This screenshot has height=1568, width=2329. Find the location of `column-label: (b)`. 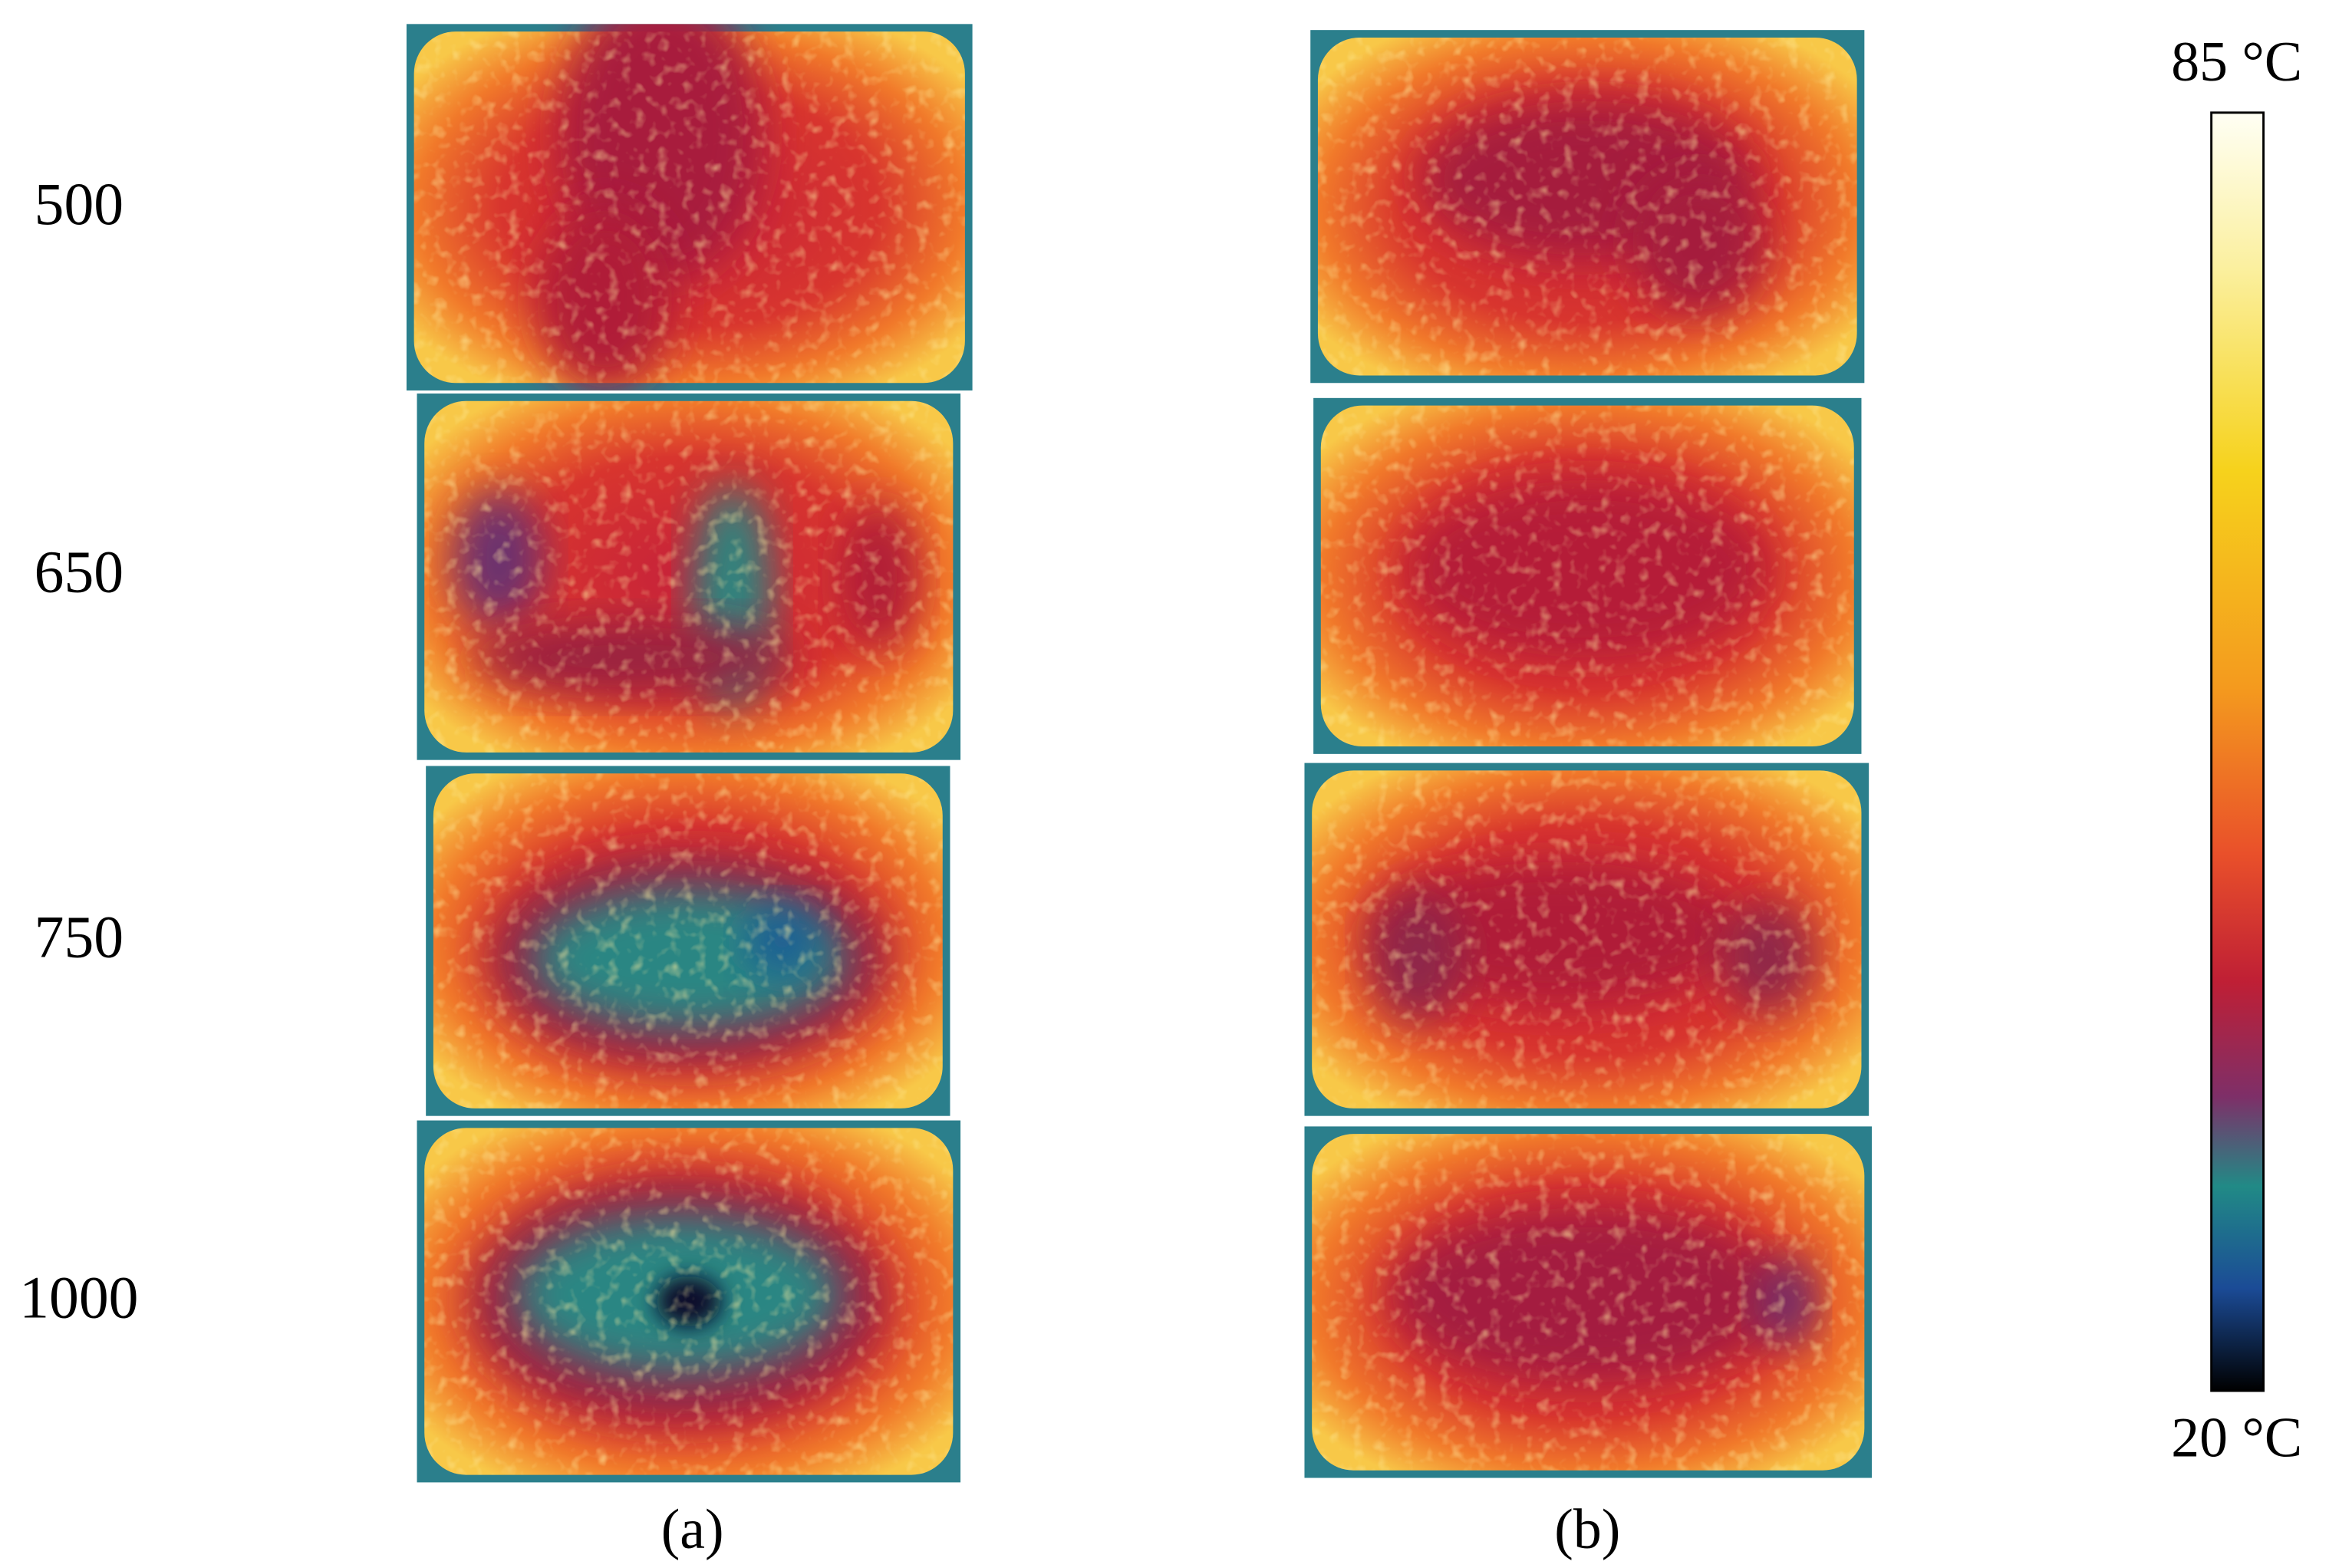

column-label: (b) is located at coordinates (1587, 1529).